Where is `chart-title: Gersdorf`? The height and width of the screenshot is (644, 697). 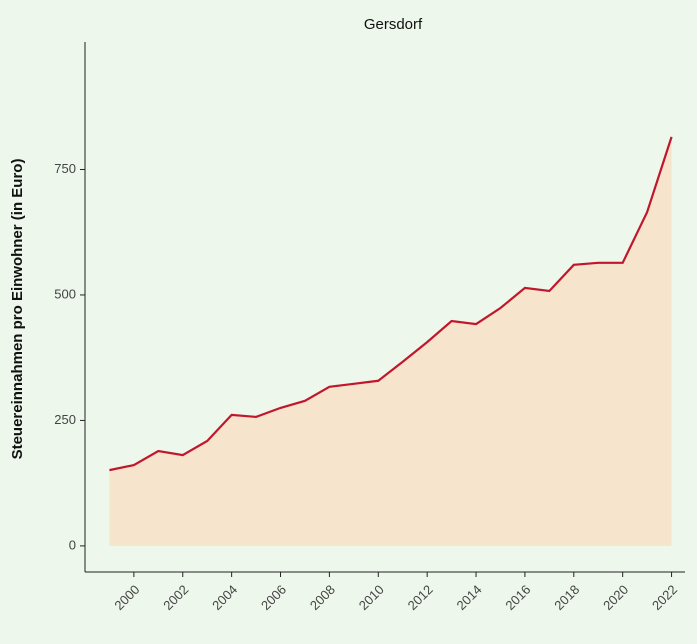
chart-title: Gersdorf is located at coordinates (393, 24).